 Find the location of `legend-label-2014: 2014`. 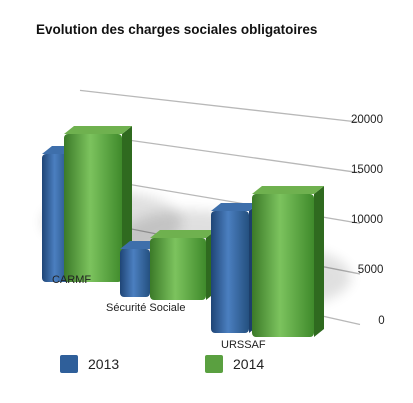

legend-label-2014: 2014 is located at coordinates (249, 364).